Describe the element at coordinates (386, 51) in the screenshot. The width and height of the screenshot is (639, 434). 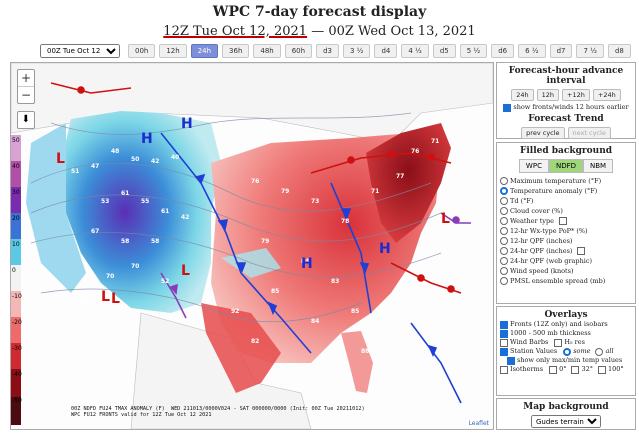
I see `forecast-hour-button: d4` at that location.